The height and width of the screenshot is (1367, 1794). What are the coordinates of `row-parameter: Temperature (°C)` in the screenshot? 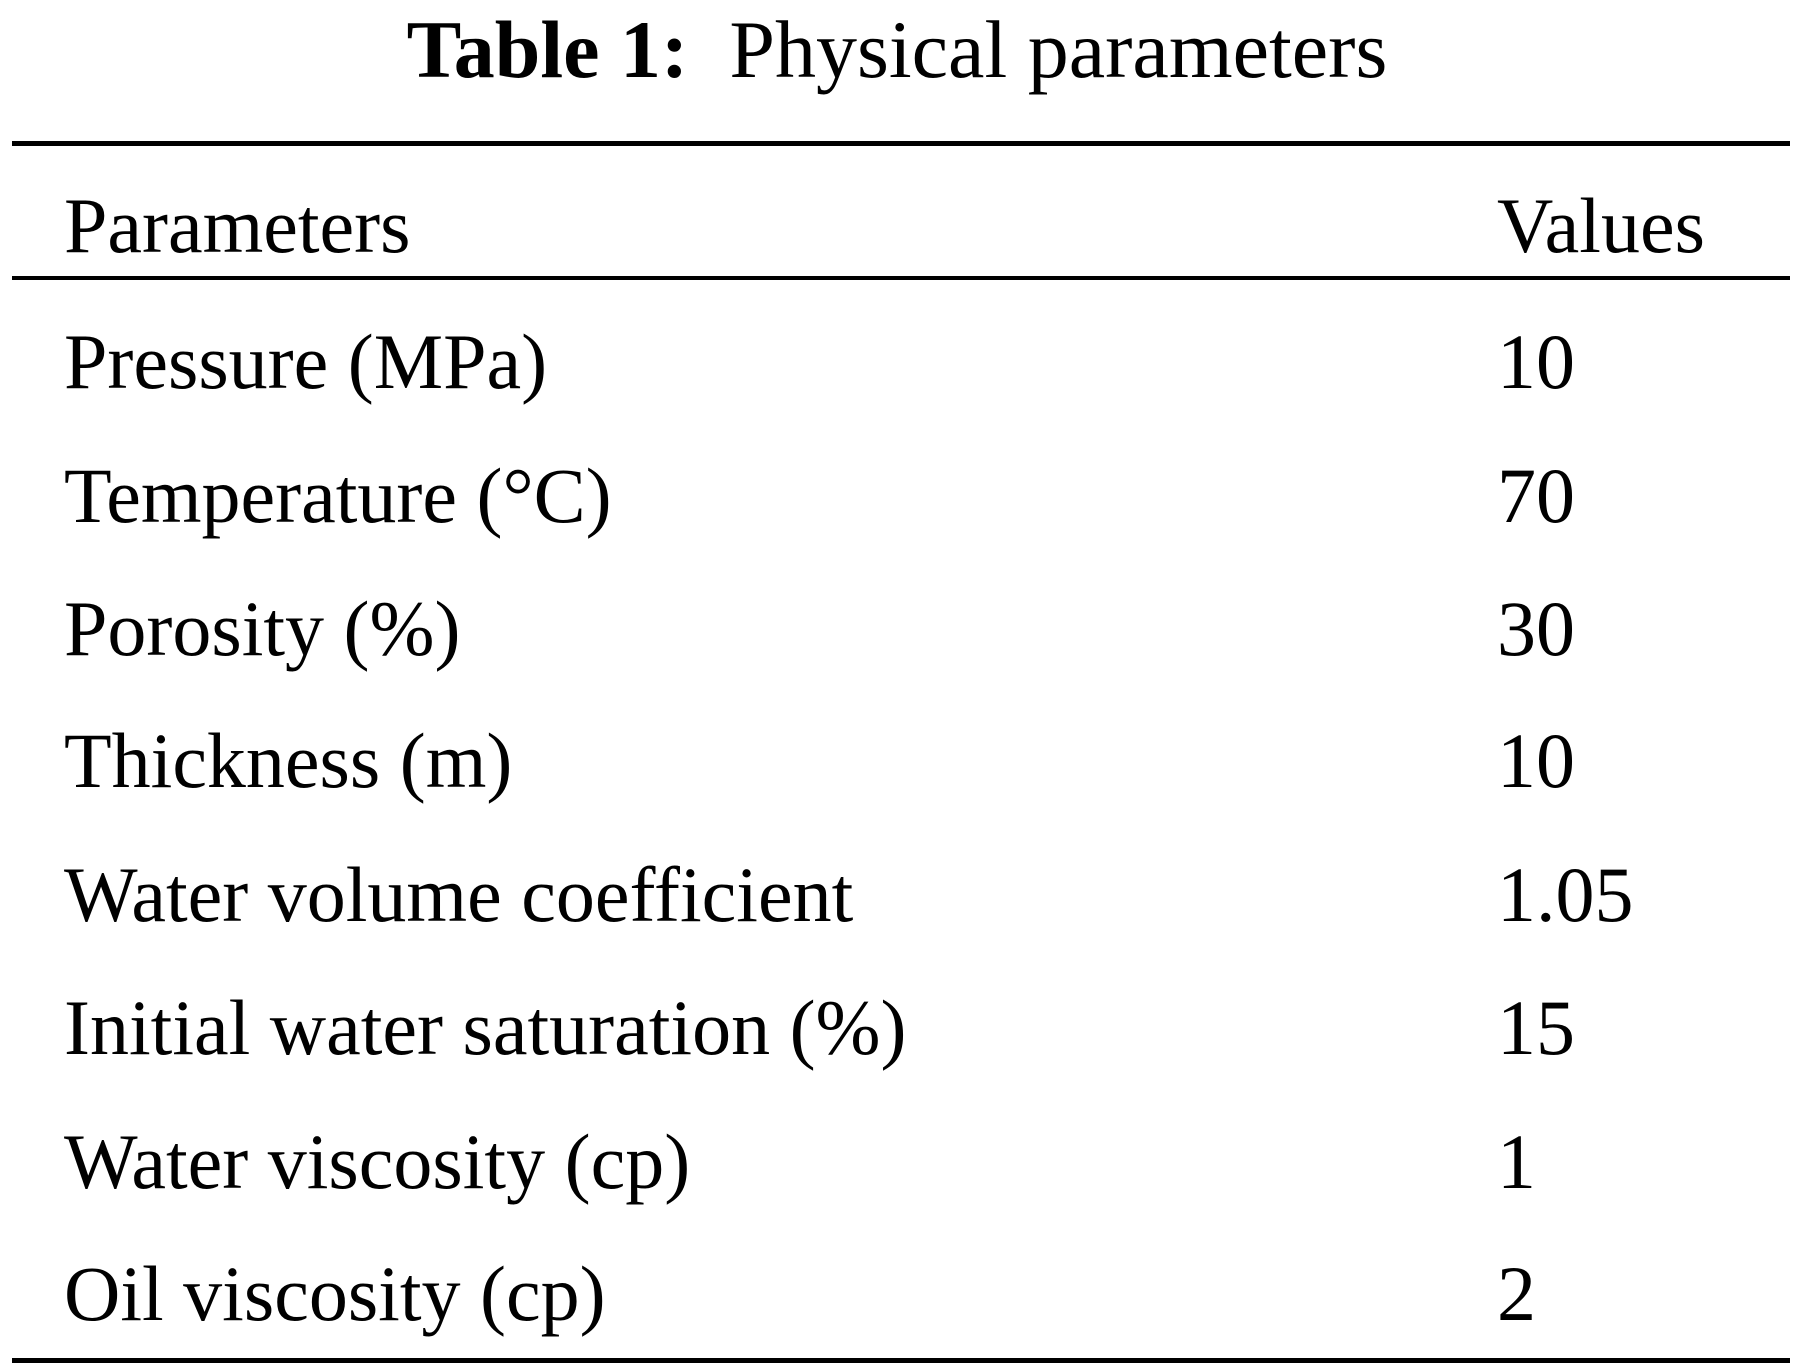 It's located at (338, 495).